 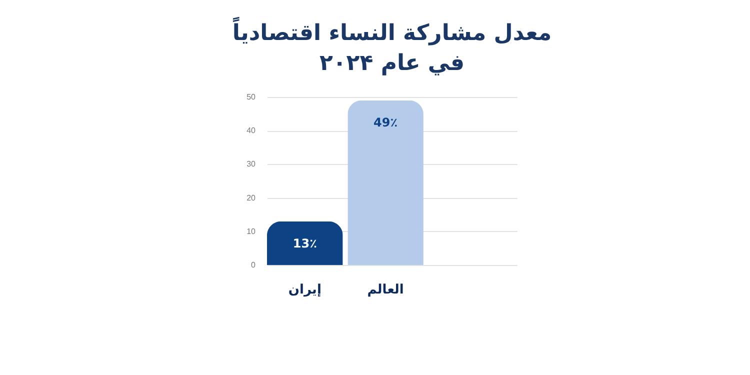 What do you see at coordinates (304, 243) in the screenshot?
I see `data-label: 13٪` at bounding box center [304, 243].